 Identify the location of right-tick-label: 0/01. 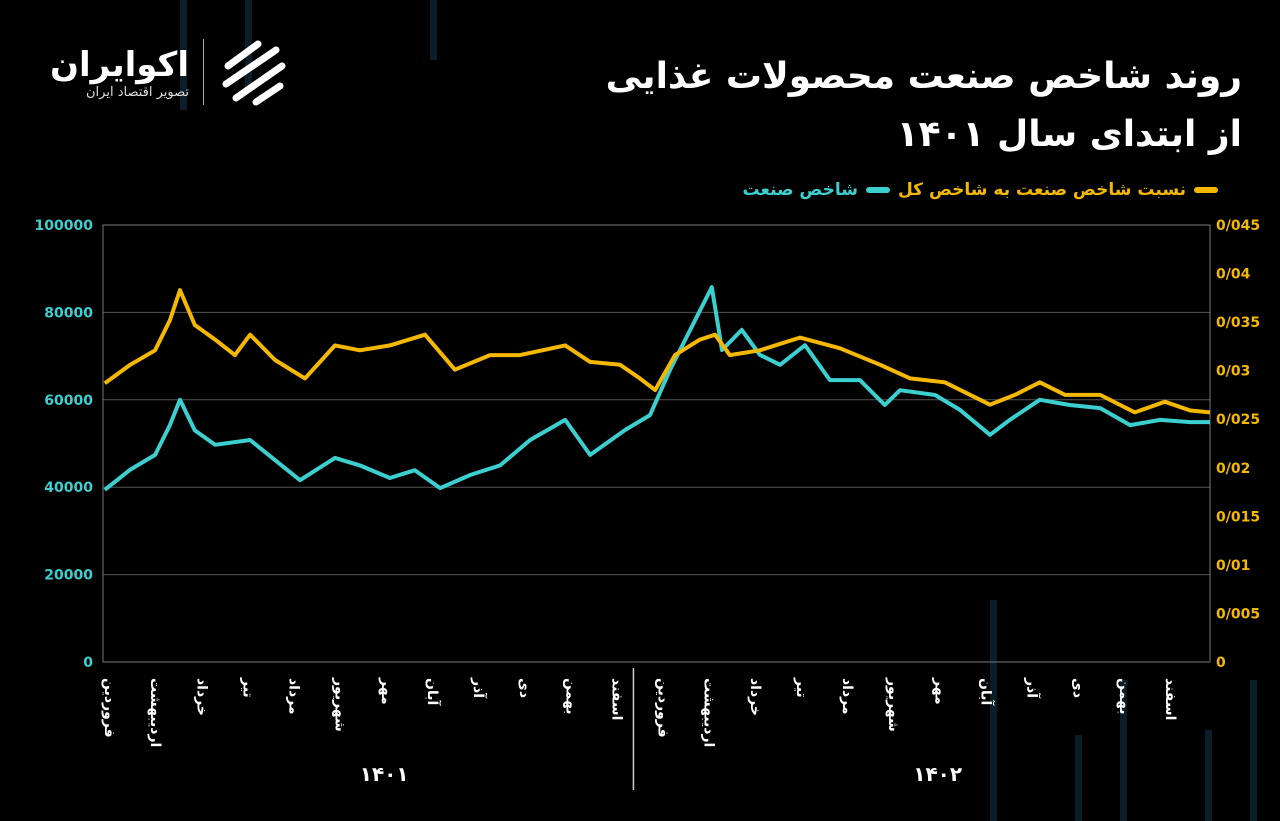
(1233, 566).